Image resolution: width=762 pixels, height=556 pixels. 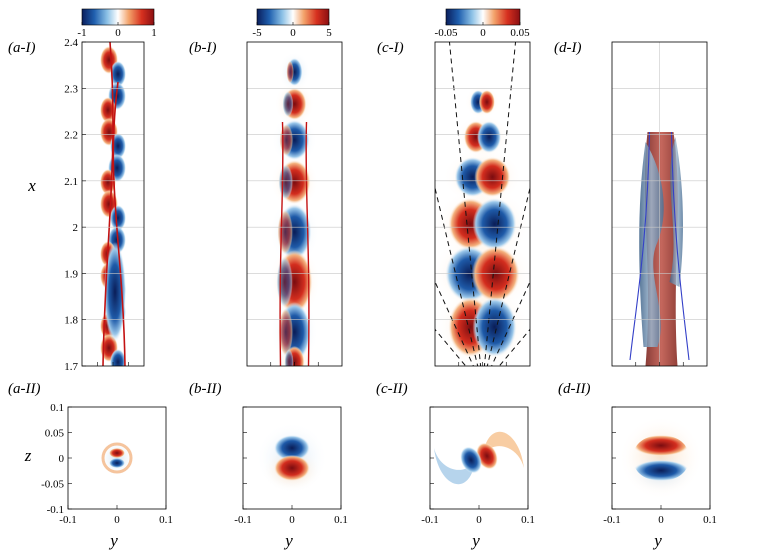 I want to click on panel-label: (c-I), so click(x=390, y=48).